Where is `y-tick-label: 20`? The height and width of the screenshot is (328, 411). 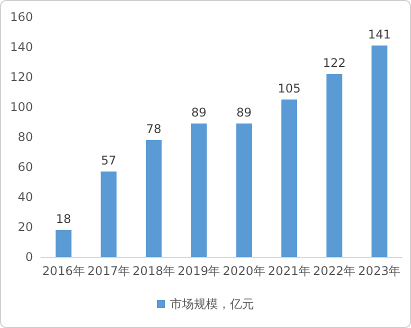
y-tick-label: 20 is located at coordinates (25, 227).